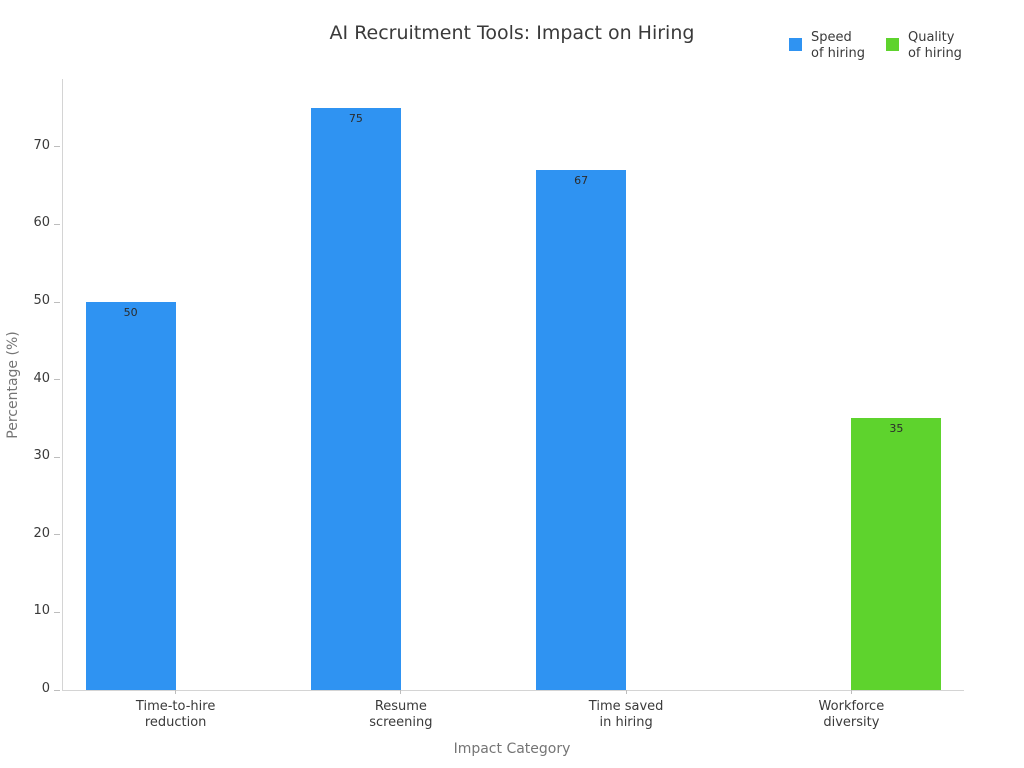  Describe the element at coordinates (41, 533) in the screenshot. I see `y-tick-label: 20` at that location.